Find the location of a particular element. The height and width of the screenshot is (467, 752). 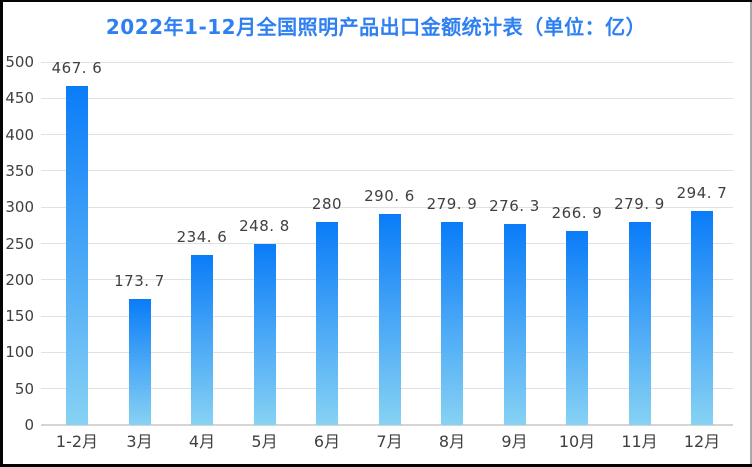

y-axis-tick-label: 150 is located at coordinates (19, 316).